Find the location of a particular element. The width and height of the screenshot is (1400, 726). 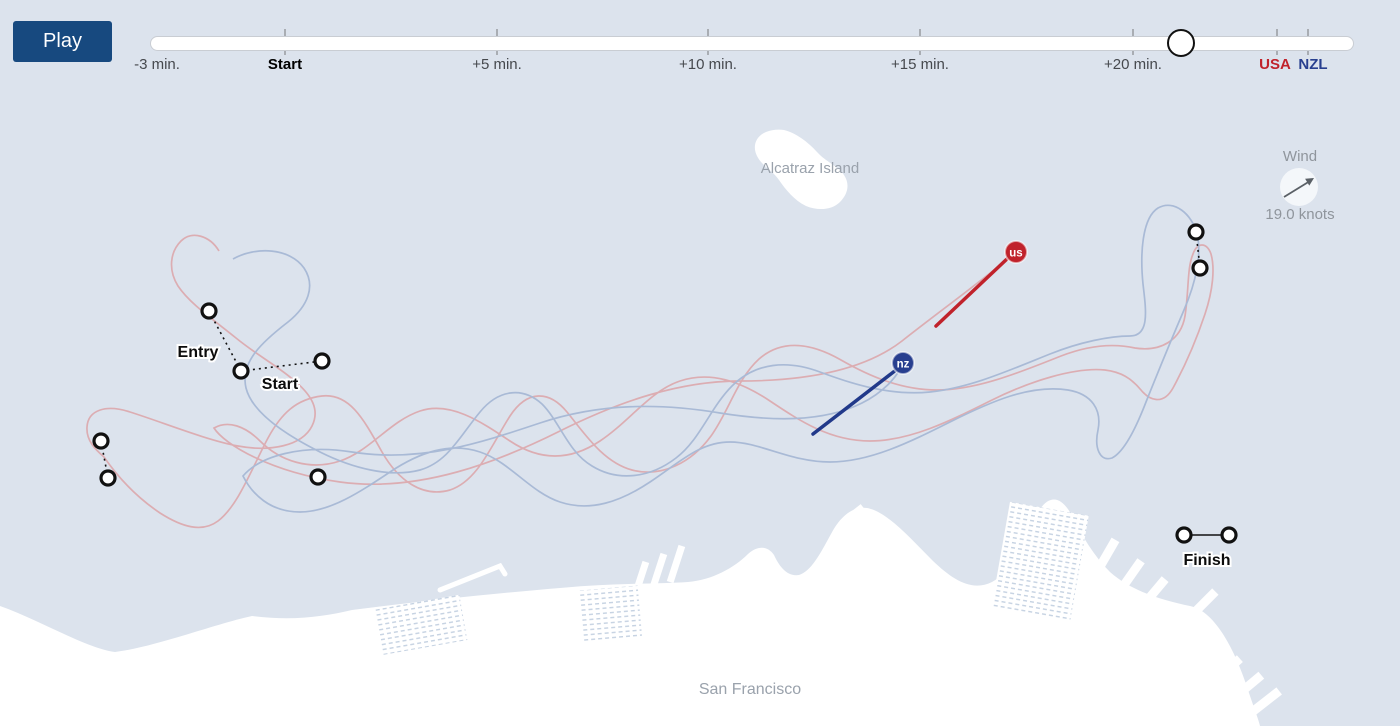

marina-breakwater is located at coordinates (472, 577).